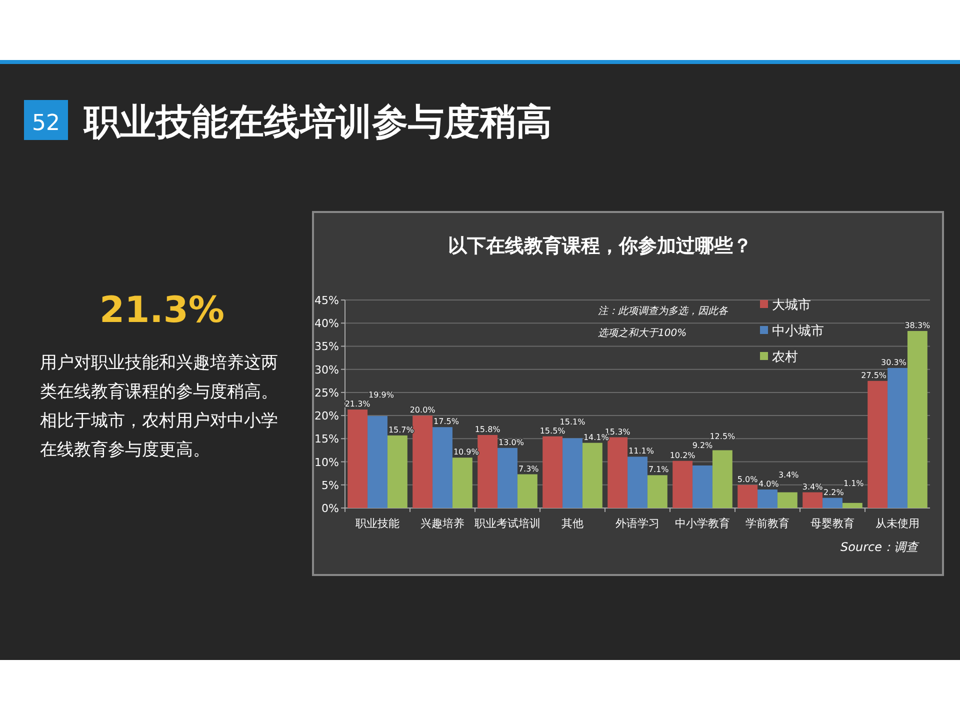 This screenshot has width=960, height=720. Describe the element at coordinates (378, 523) in the screenshot. I see `x-tick-label: 职业技能` at that location.